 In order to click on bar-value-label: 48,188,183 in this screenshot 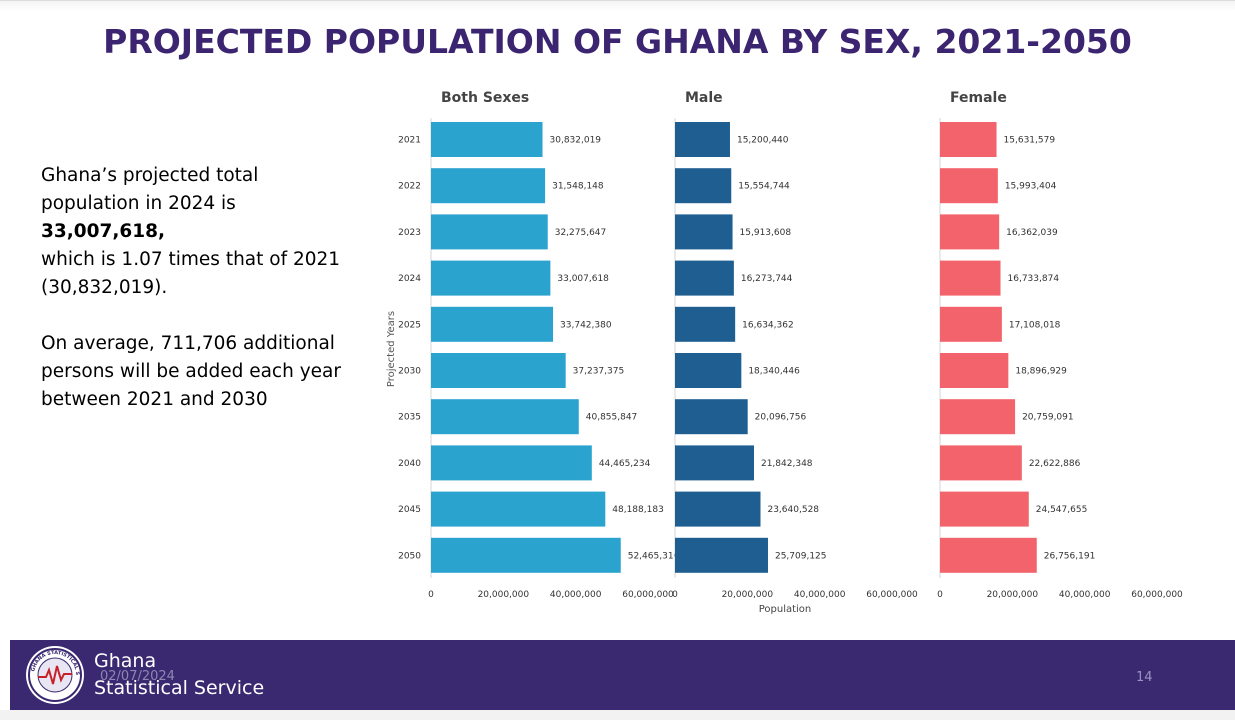, I will do `click(638, 510)`.